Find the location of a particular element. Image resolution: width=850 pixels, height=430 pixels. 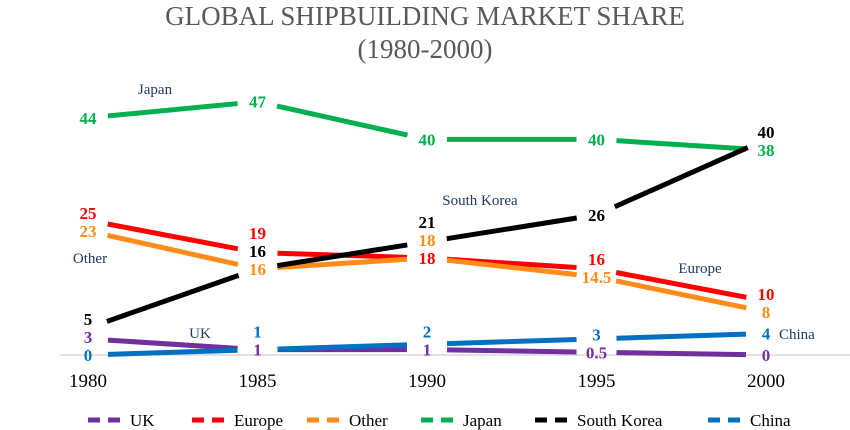

chart-subtitle: (1980-2000) is located at coordinates (425, 49).